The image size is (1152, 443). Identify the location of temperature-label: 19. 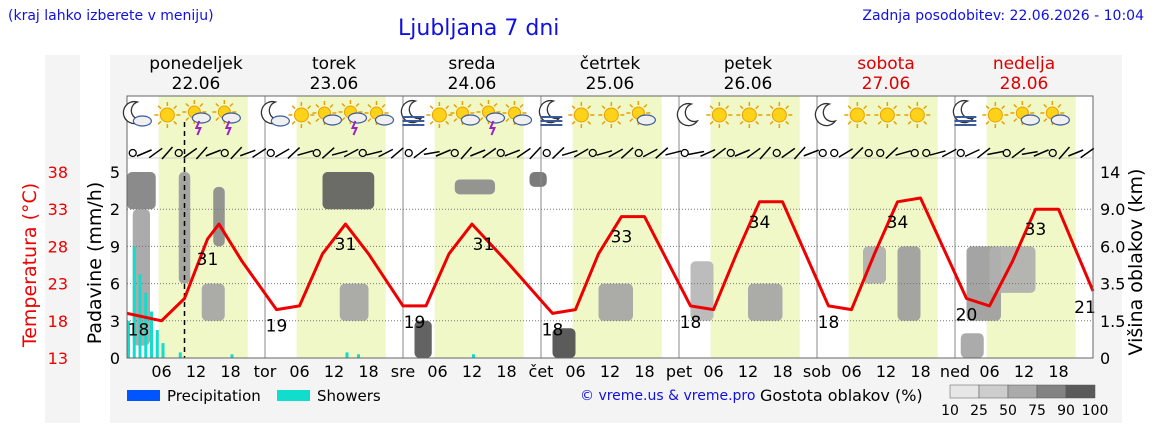
(277, 327).